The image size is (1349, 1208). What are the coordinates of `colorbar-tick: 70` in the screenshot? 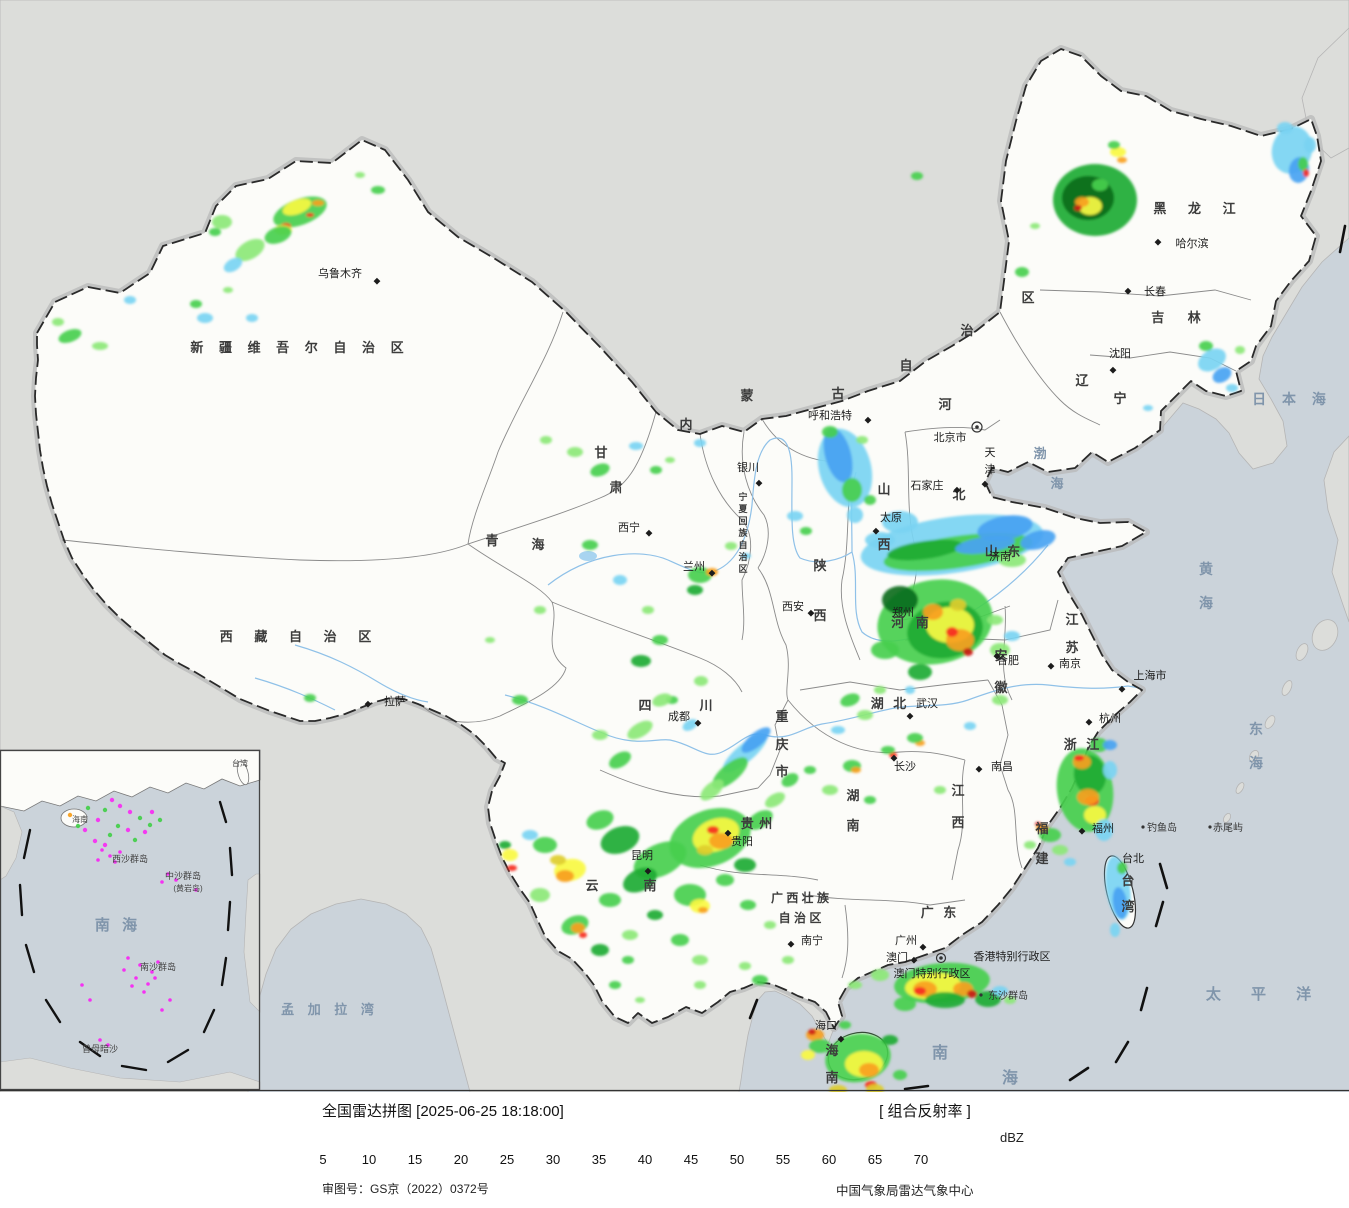 It's located at (921, 1159).